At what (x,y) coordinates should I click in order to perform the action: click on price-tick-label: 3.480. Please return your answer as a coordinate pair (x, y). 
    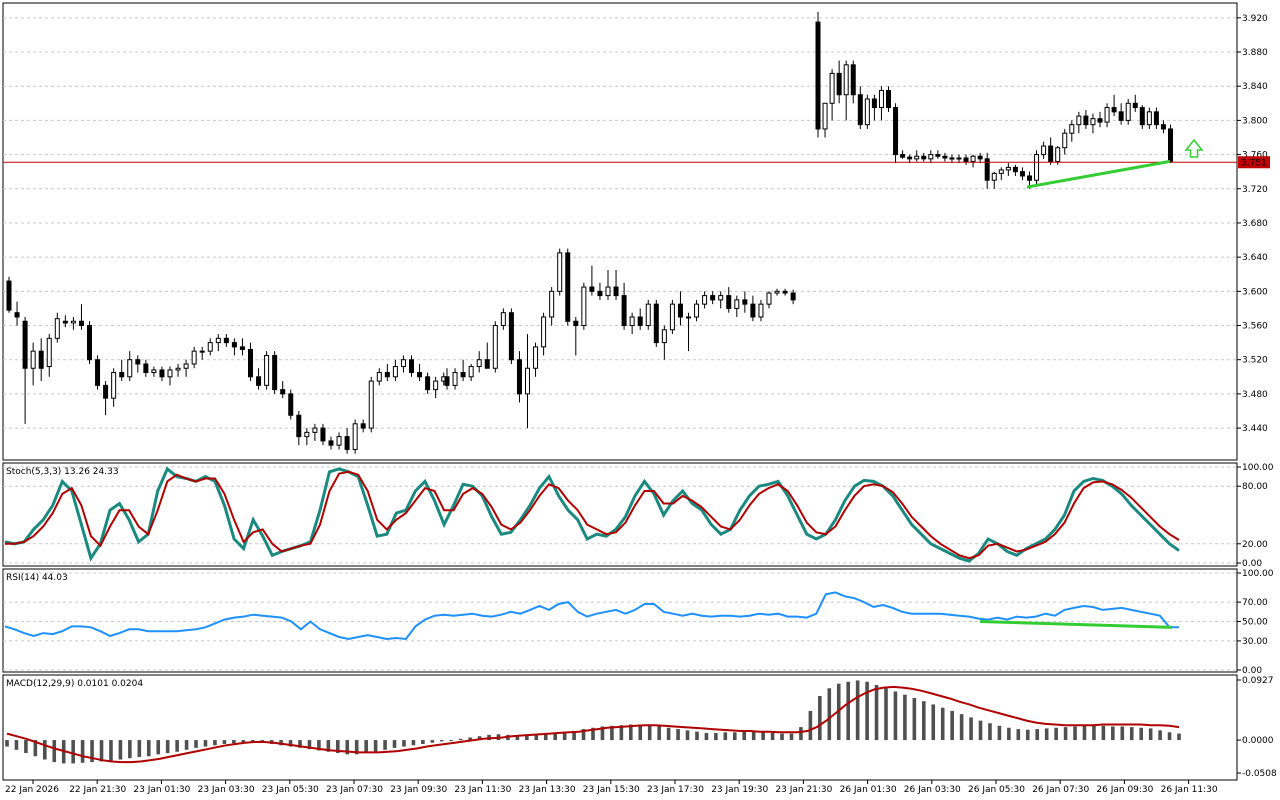
    Looking at the image, I should click on (1255, 395).